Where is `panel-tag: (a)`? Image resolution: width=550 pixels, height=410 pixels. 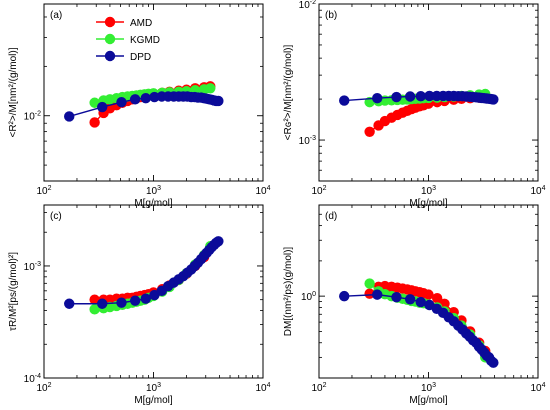
panel-tag: (a) is located at coordinates (56, 15).